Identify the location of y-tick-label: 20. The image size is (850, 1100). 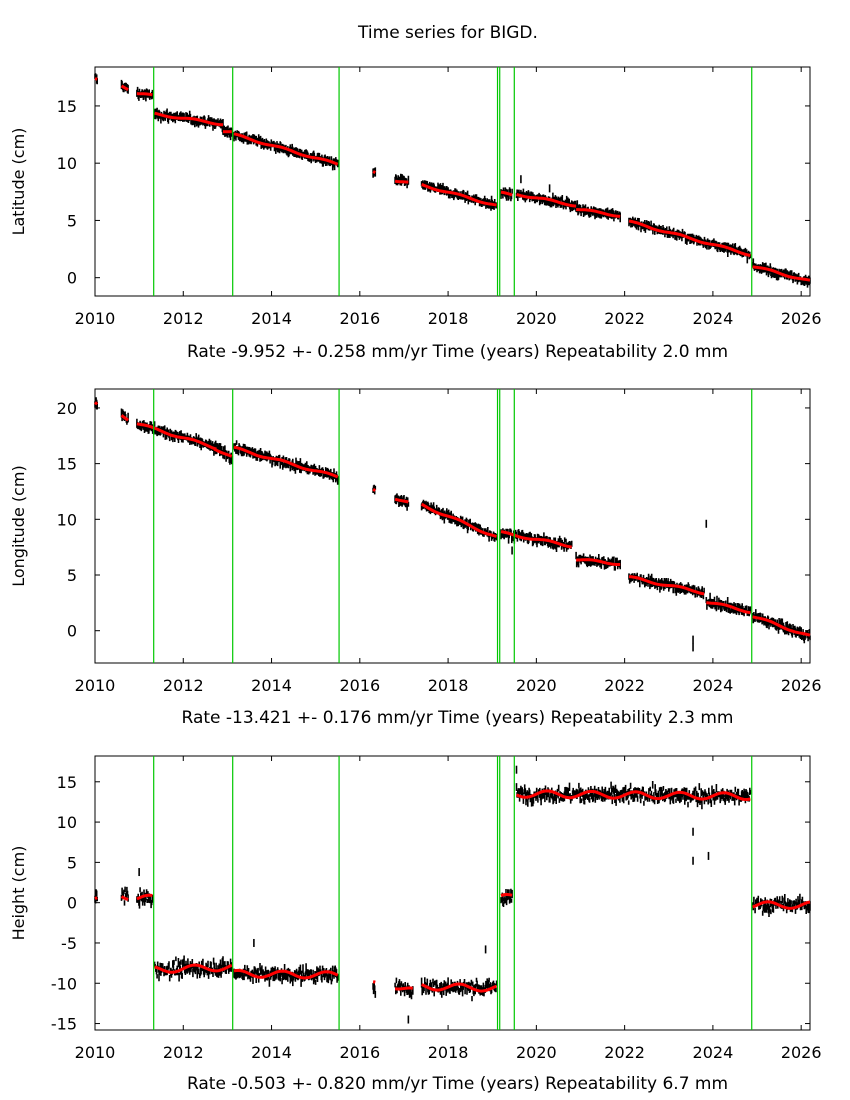
(67, 408).